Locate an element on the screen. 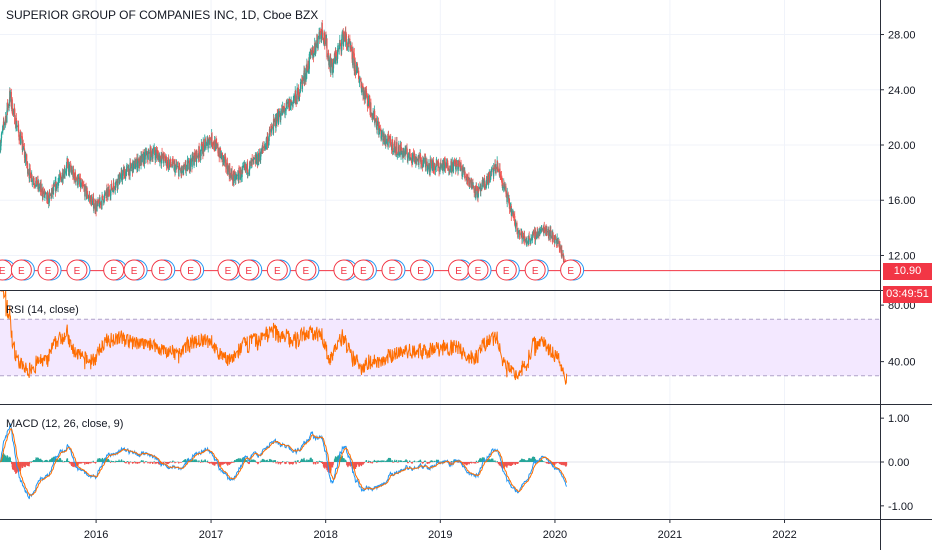  rsi-label: RSI (14, close) is located at coordinates (42, 310).